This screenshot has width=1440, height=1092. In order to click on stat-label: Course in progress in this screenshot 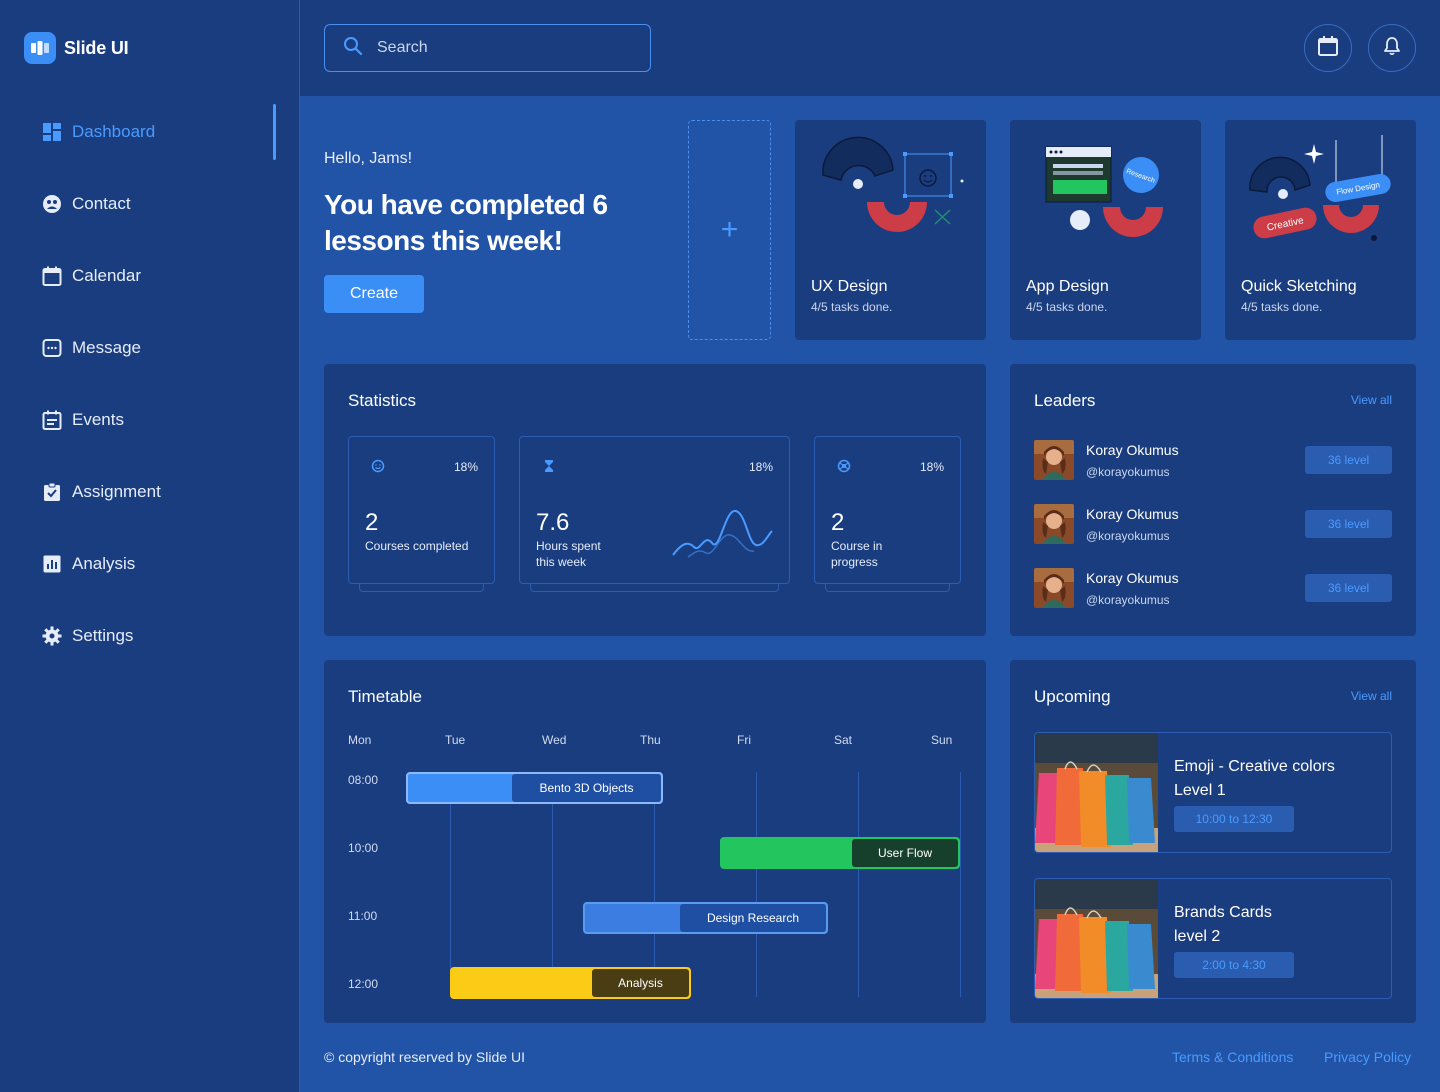, I will do `click(857, 554)`.